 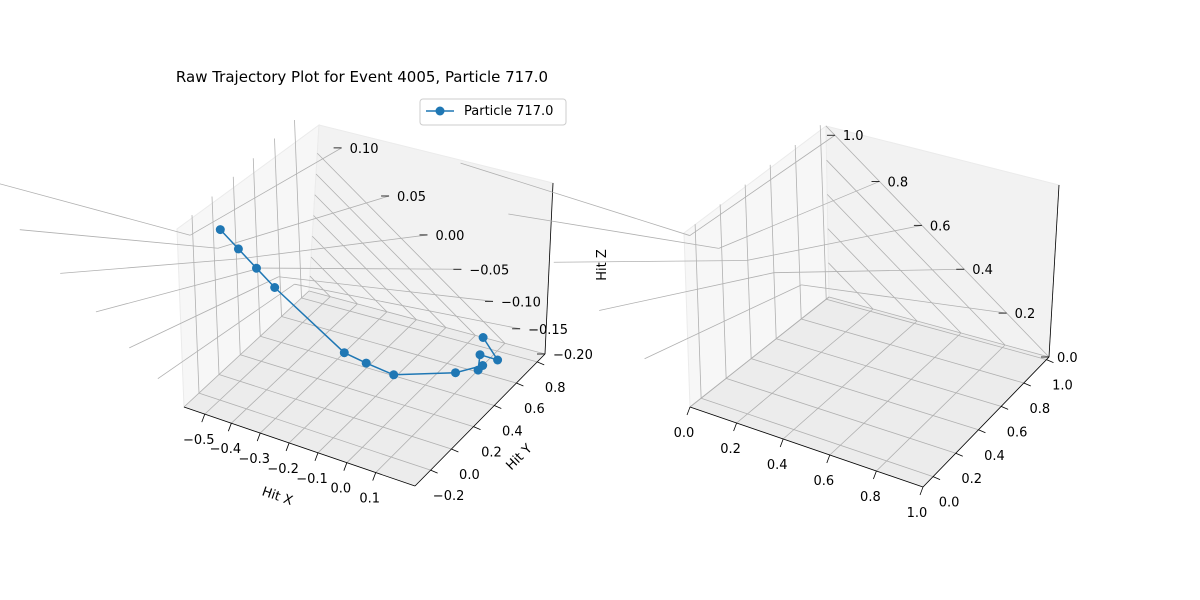 What do you see at coordinates (1039, 409) in the screenshot?
I see `y-tick-label: 0.8` at bounding box center [1039, 409].